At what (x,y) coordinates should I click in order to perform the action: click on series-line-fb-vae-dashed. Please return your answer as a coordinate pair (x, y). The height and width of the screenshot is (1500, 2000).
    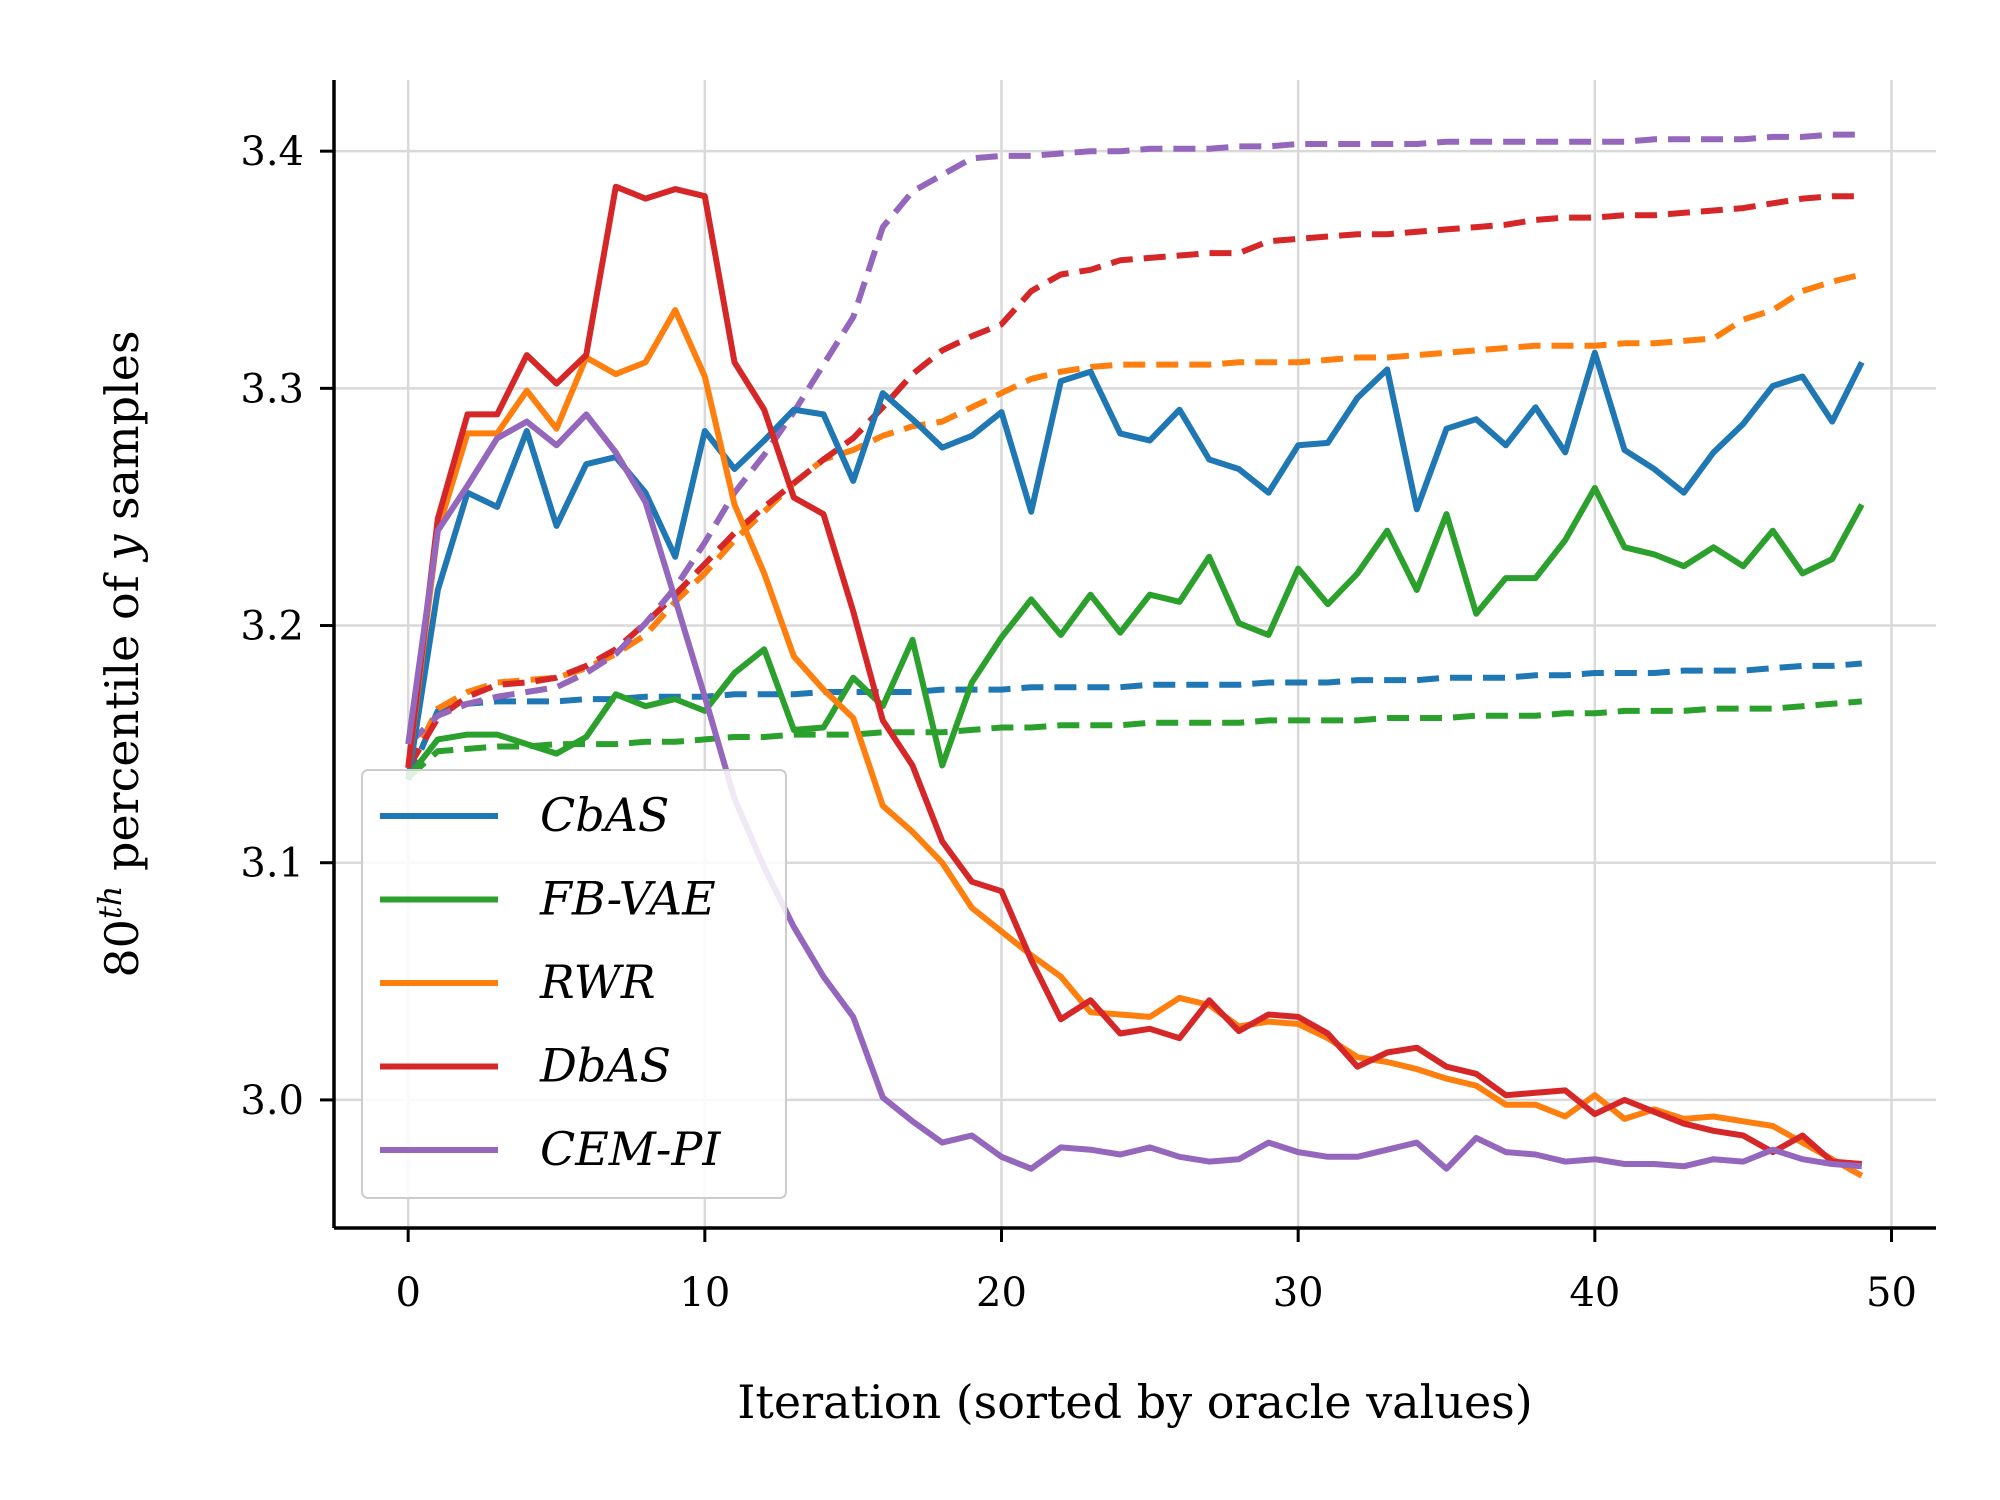
    Looking at the image, I should click on (1134, 739).